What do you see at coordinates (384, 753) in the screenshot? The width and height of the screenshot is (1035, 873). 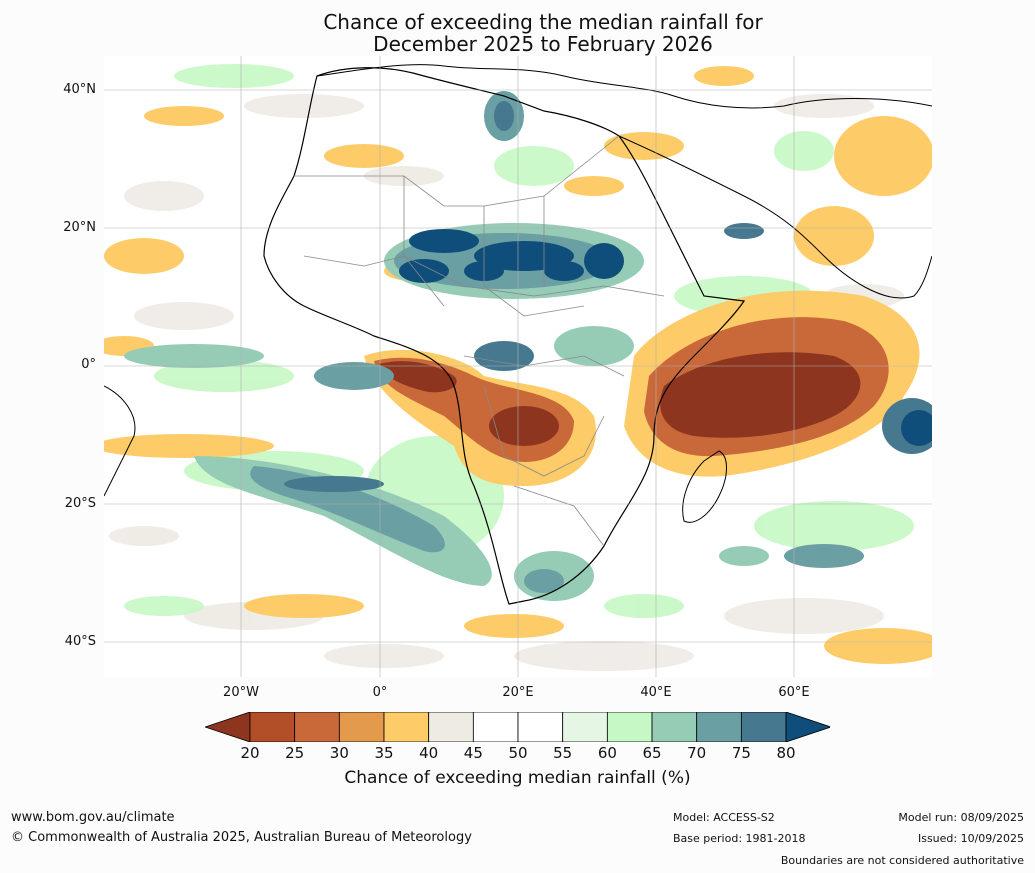 I see `colorbar-tick-label: 35` at bounding box center [384, 753].